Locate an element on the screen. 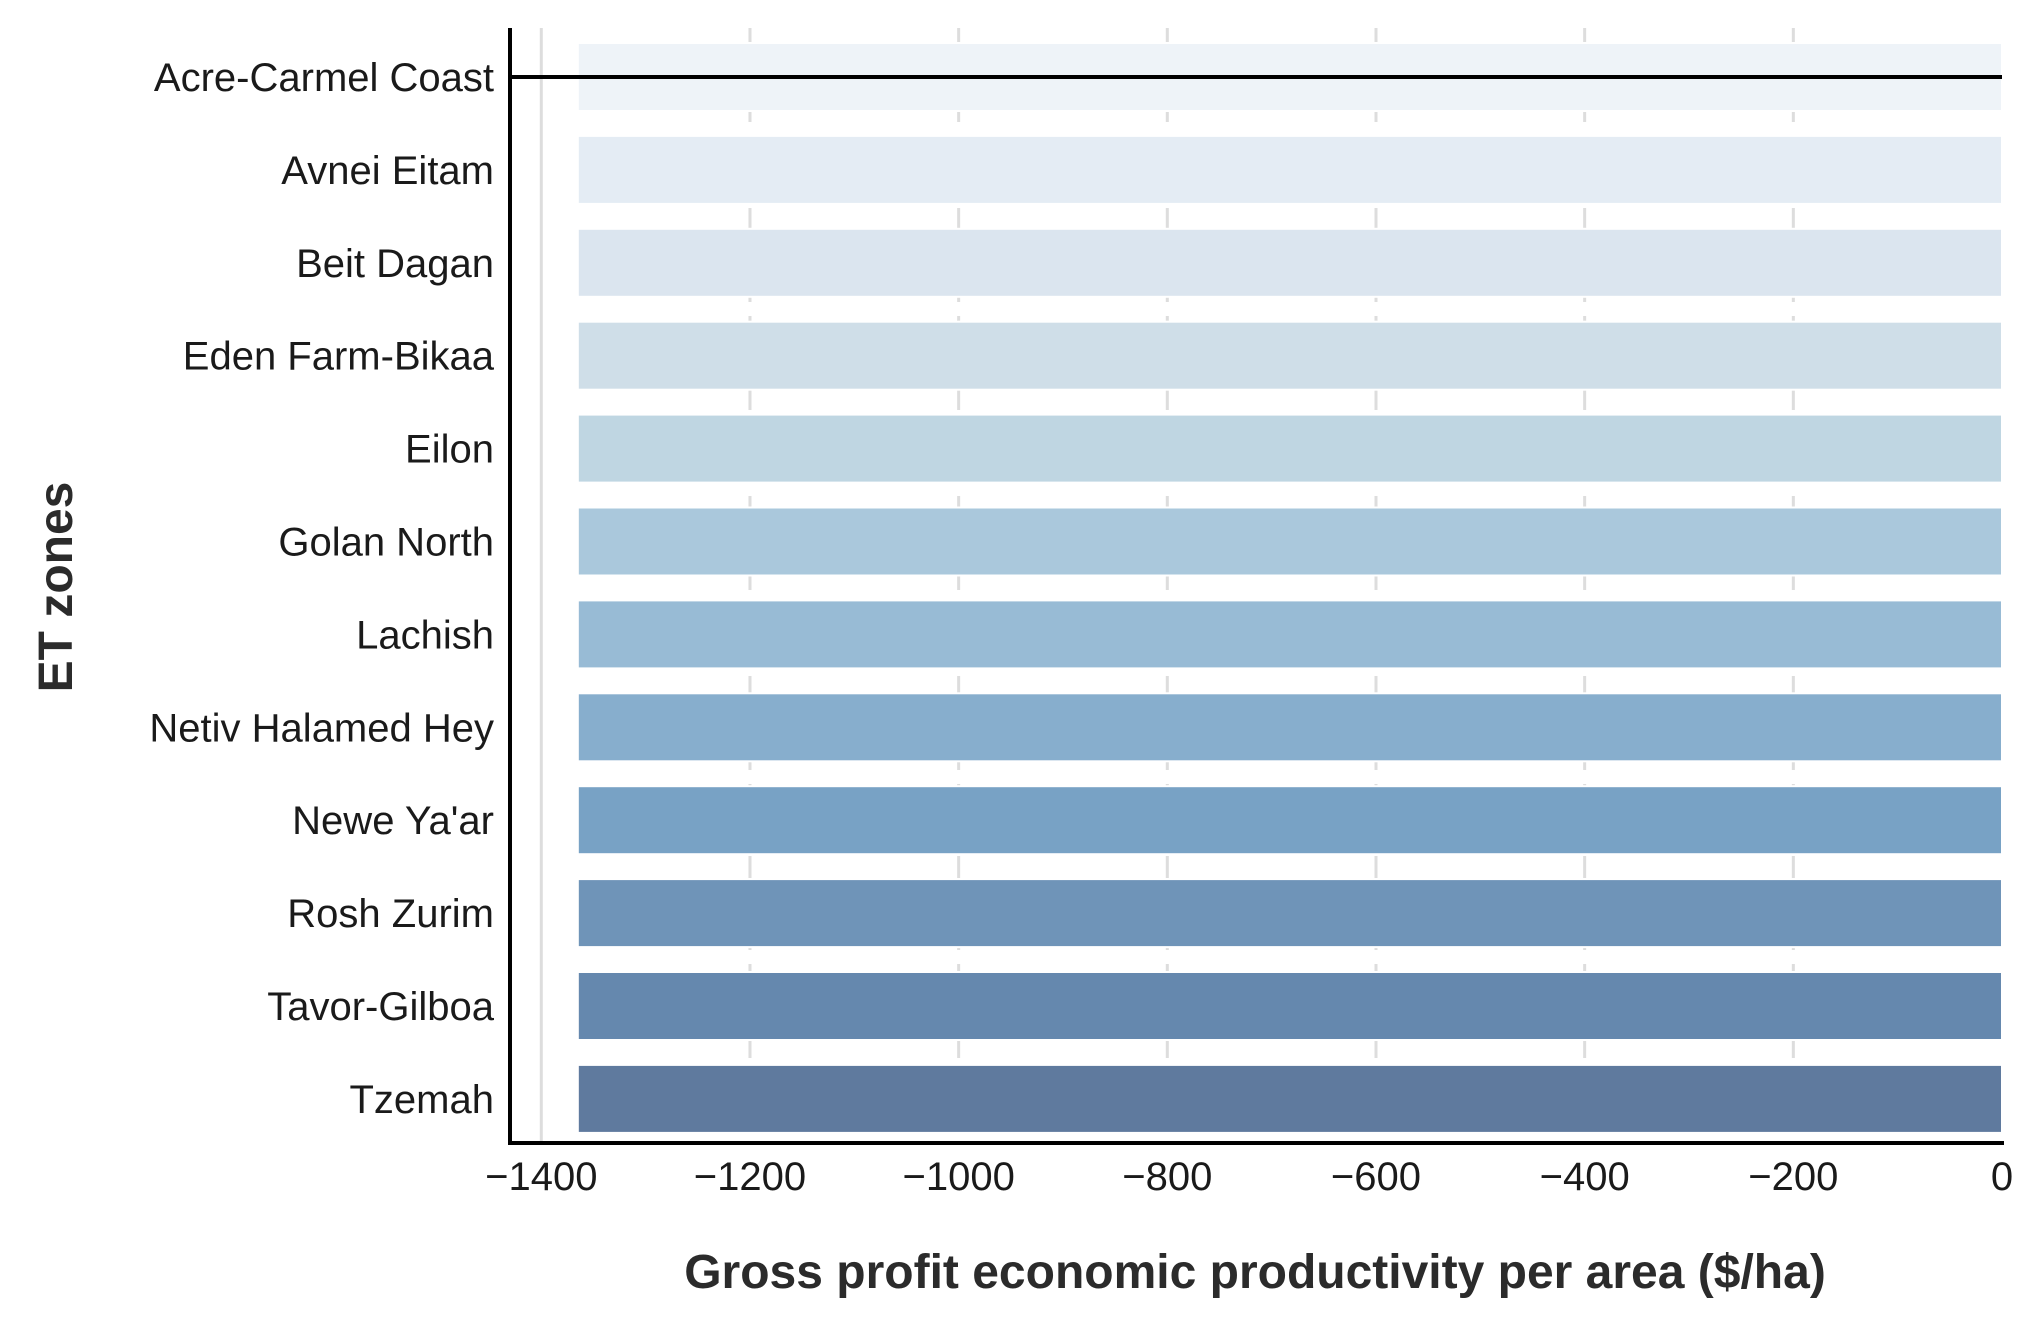 Image resolution: width=2038 pixels, height=1330 pixels. y-tick-label: Avnei Eitam is located at coordinates (387, 171).